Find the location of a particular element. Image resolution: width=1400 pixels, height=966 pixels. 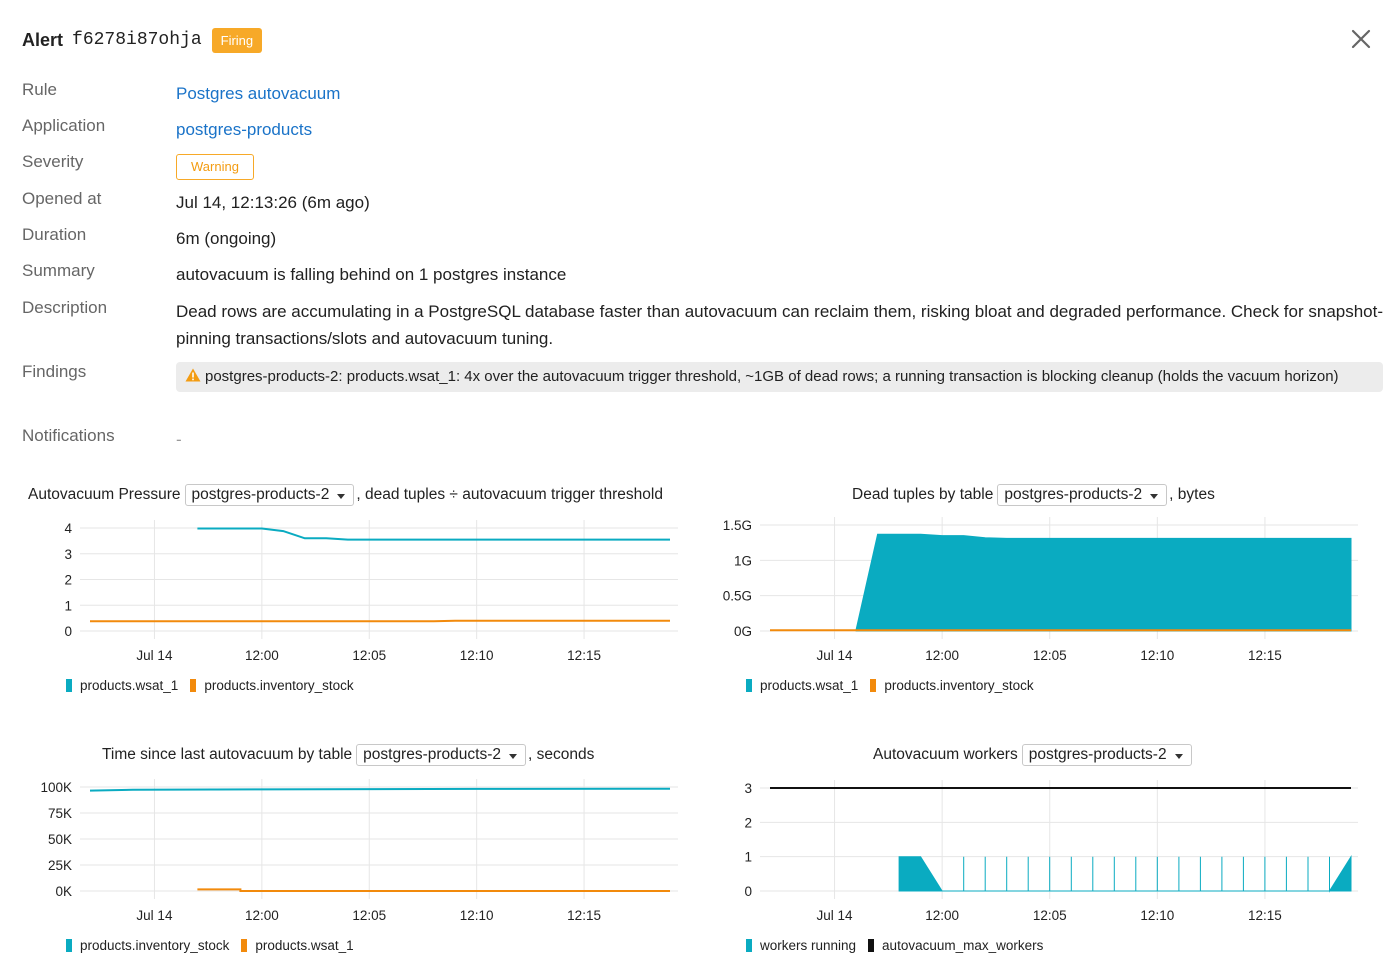

y-tick-label: 1G is located at coordinates (743, 560).